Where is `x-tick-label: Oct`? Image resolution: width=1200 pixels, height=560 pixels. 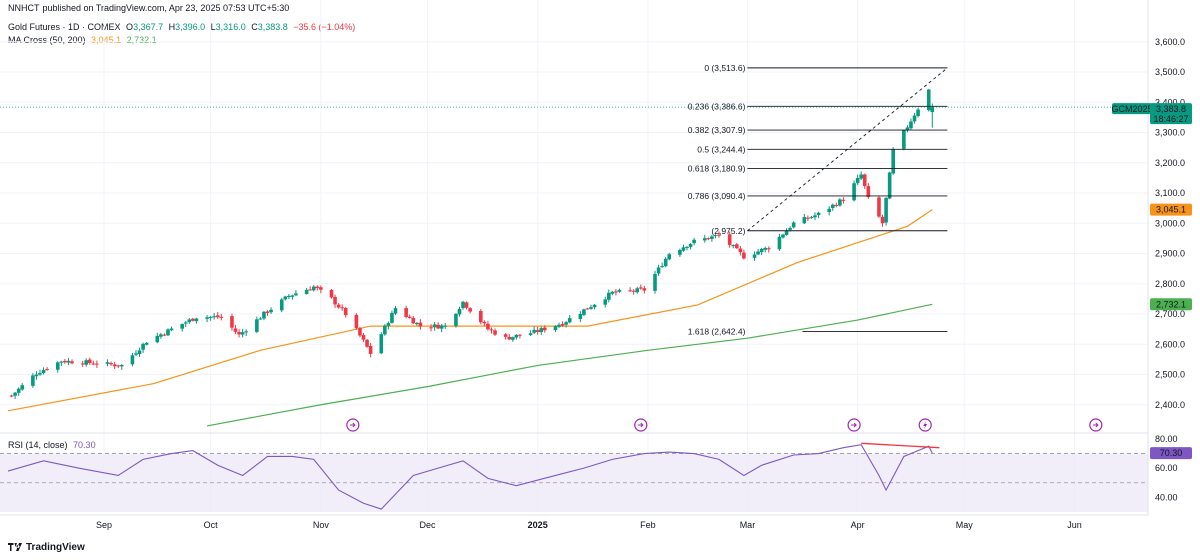
x-tick-label: Oct is located at coordinates (211, 525).